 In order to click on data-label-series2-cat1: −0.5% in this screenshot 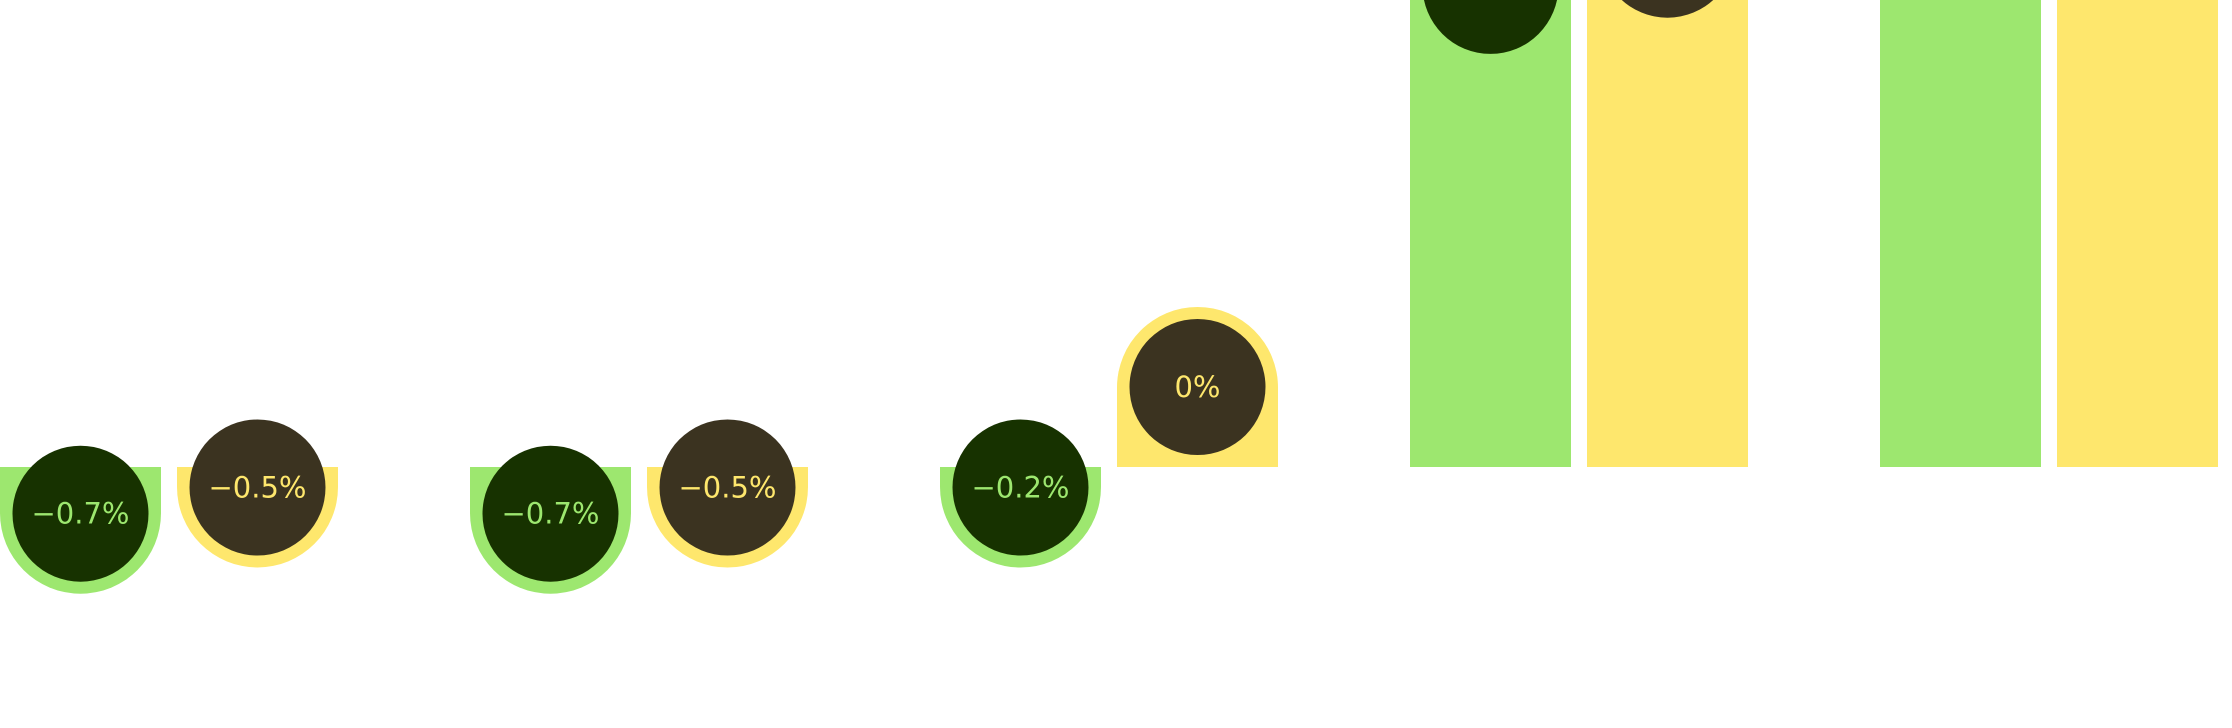, I will do `click(258, 488)`.